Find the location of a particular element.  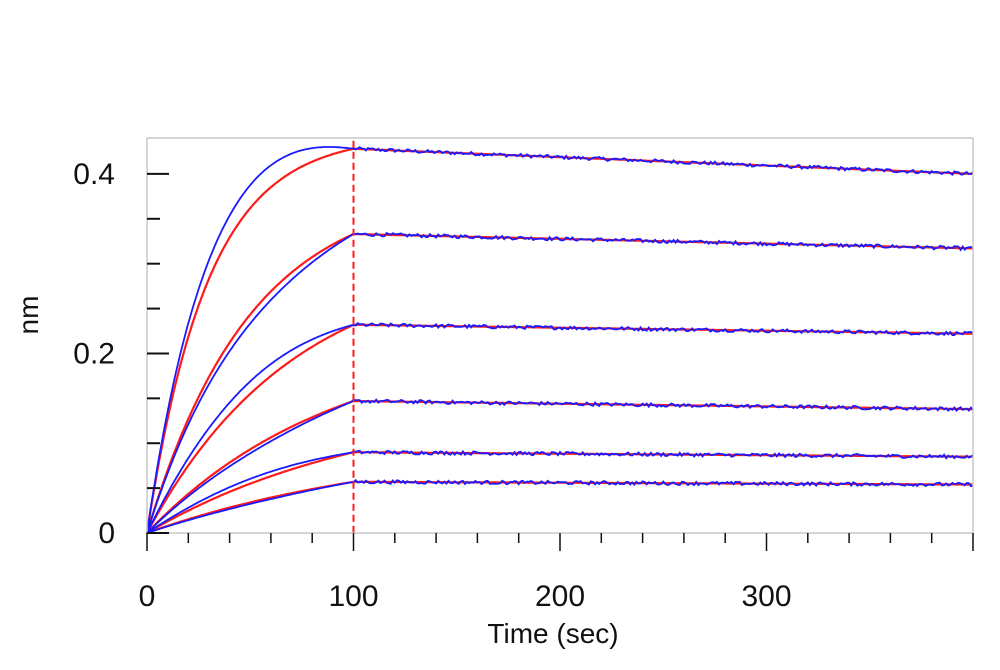

y-axis: 0 0.2 0.4 is located at coordinates (121, 354).